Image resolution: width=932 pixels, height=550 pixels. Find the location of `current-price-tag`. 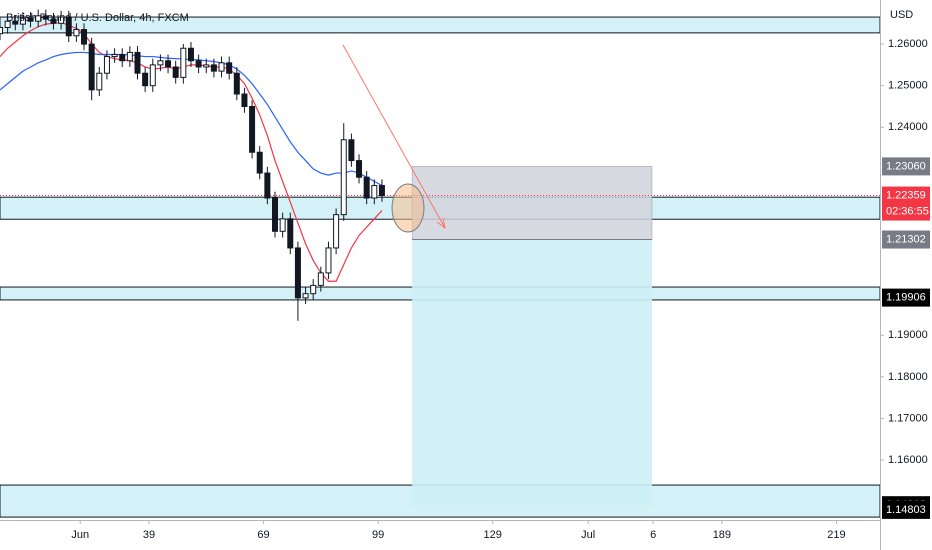

current-price-tag is located at coordinates (906, 203).